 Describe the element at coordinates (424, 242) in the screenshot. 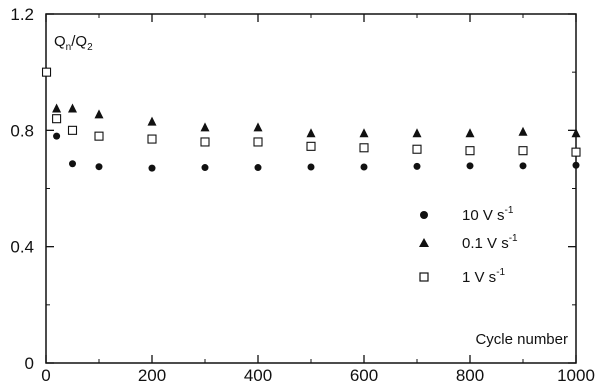

I see `legend-marker-0.1vs` at that location.